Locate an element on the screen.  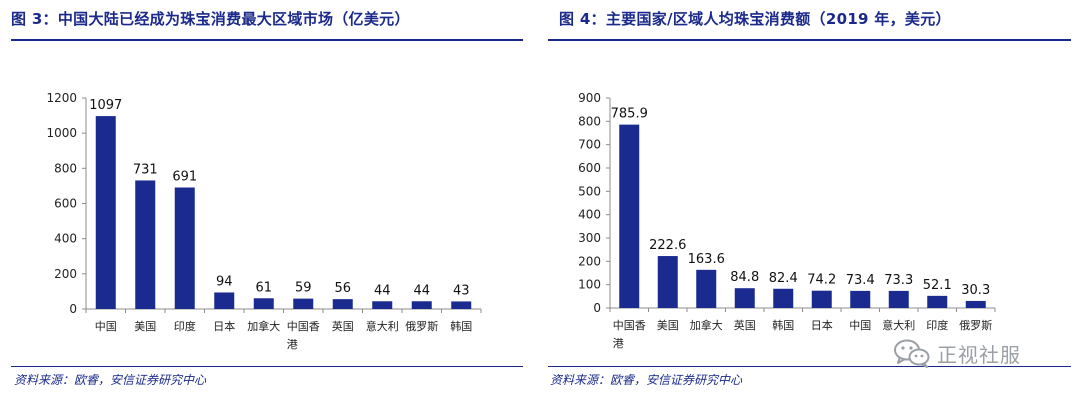
category-label: 中国 is located at coordinates (860, 325).